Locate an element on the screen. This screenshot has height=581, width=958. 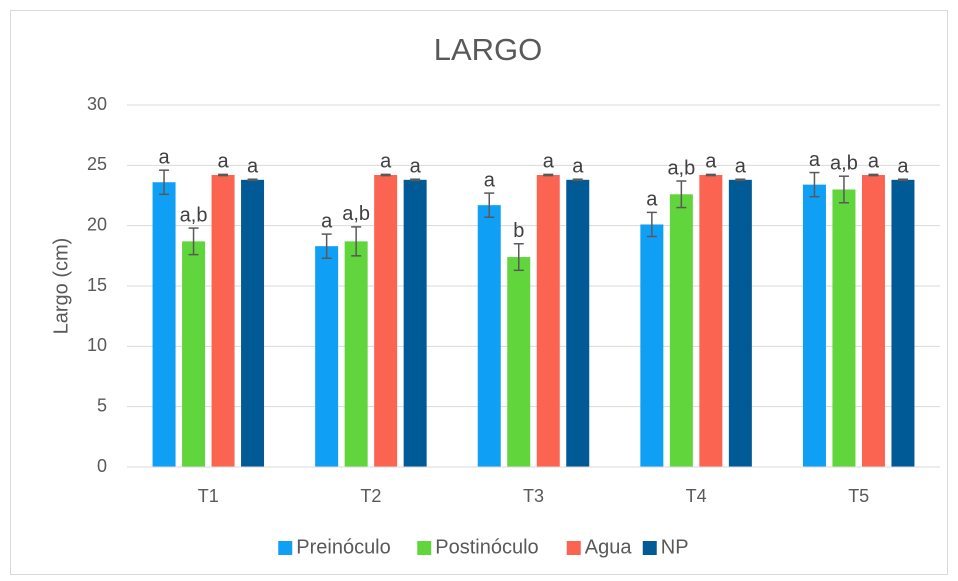
y-tick-label: 20 is located at coordinates (97, 224).